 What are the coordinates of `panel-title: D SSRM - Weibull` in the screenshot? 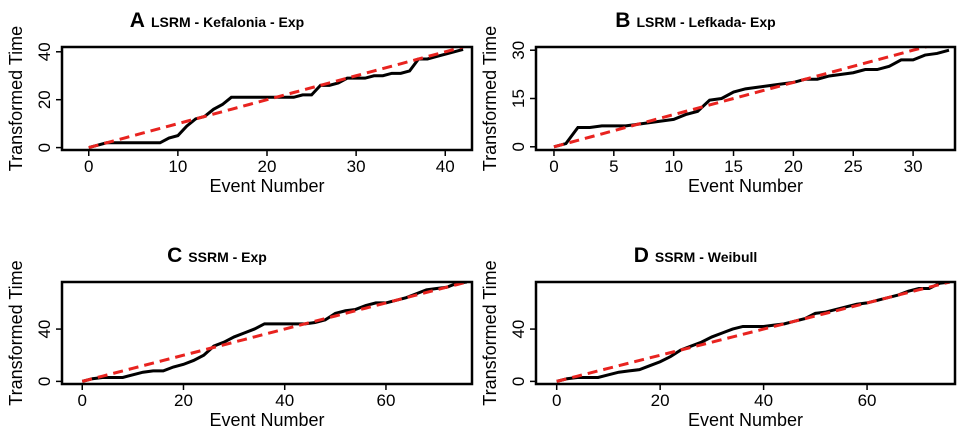 It's located at (696, 255).